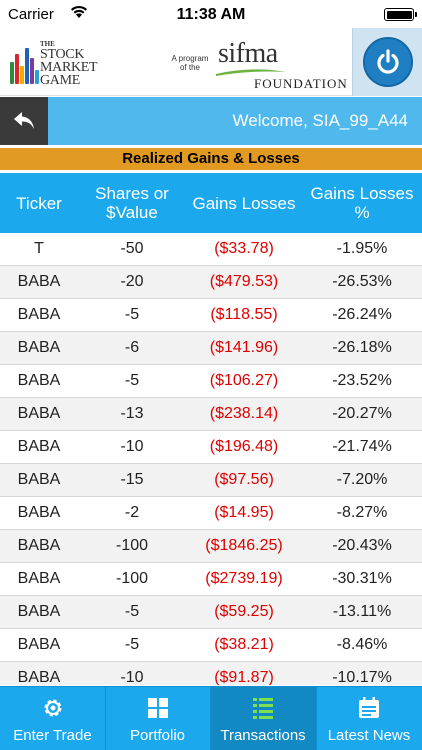 This screenshot has height=750, width=422. I want to click on tab-label: Transactions, so click(263, 735).